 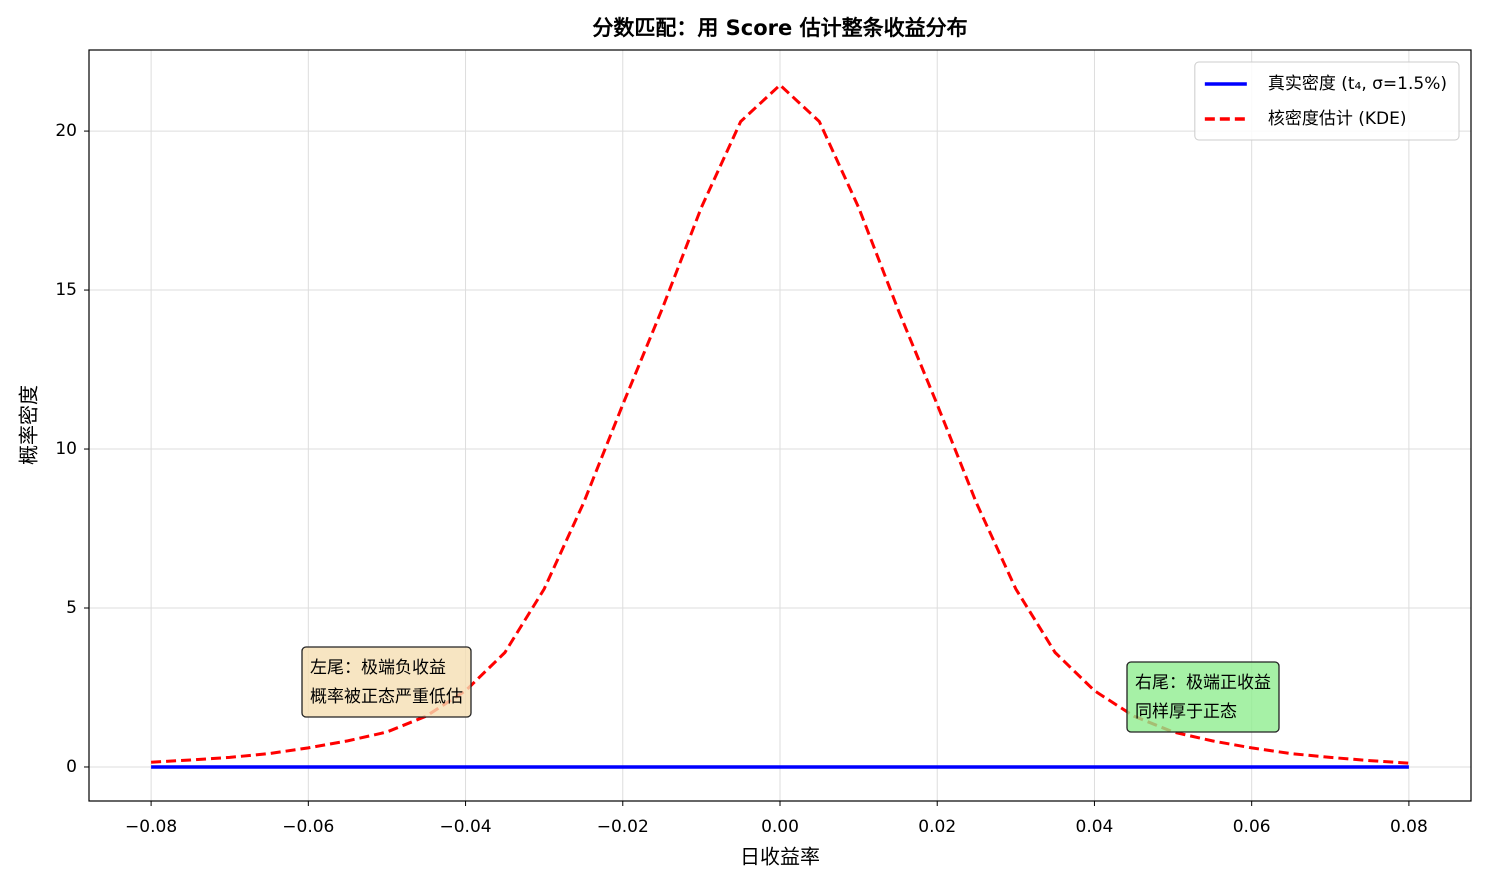 I want to click on x-axis-label: 日收益率, so click(x=780, y=857).